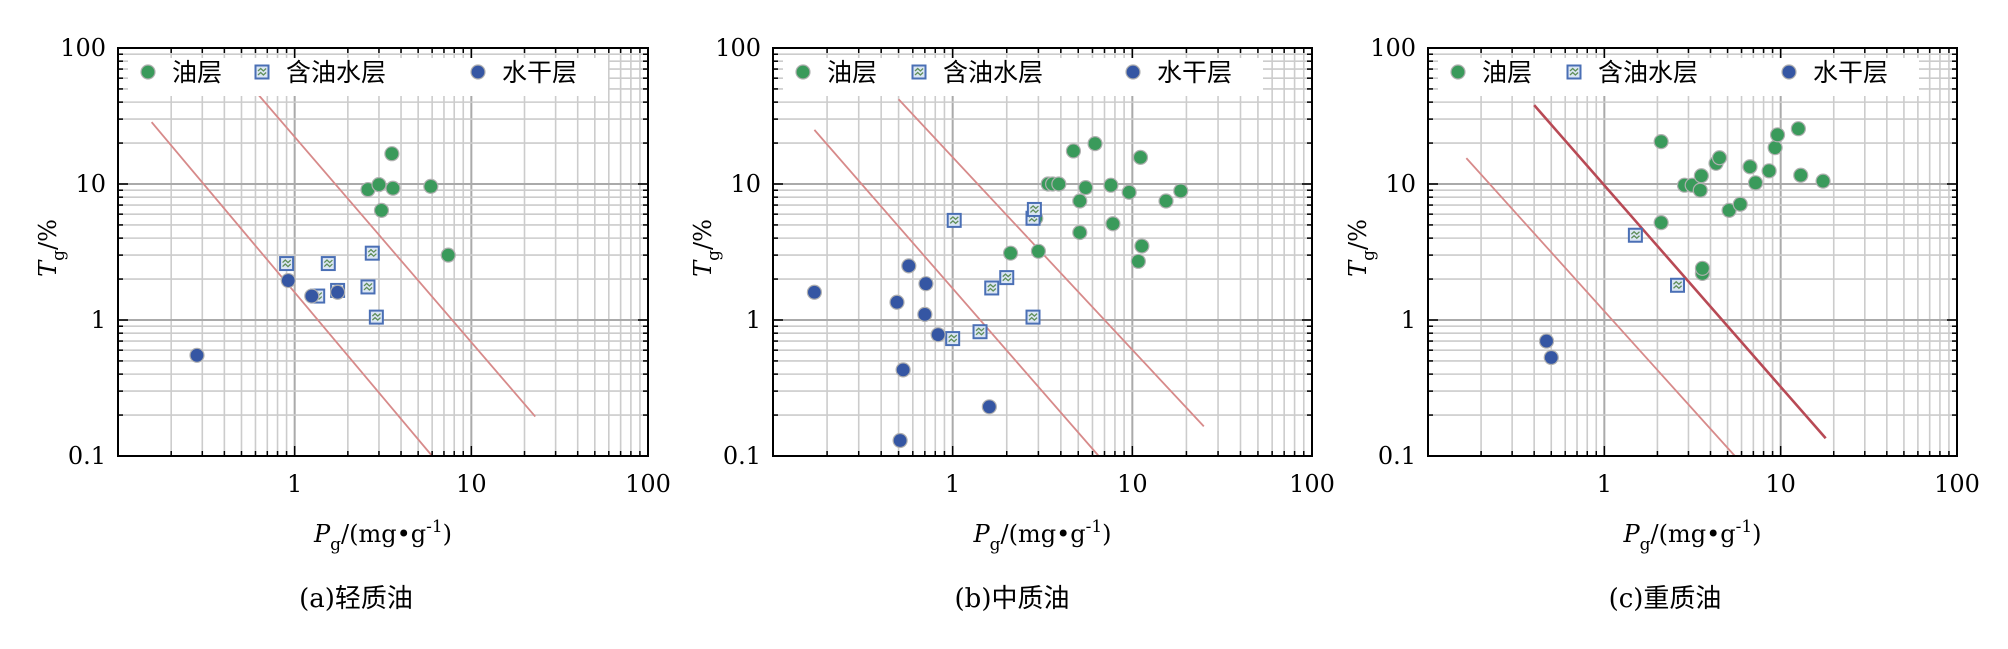  What do you see at coordinates (1507, 72) in the screenshot?
I see `legend-label: 油层` at bounding box center [1507, 72].